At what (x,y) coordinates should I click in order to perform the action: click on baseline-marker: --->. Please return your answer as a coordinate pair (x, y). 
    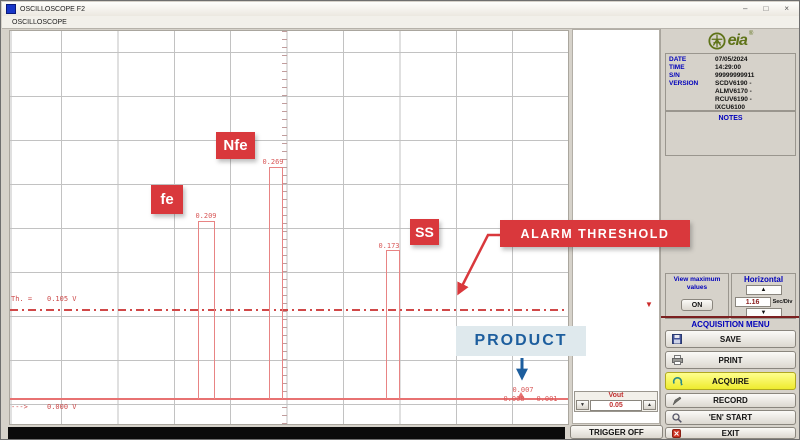
    Looking at the image, I should click on (19, 407).